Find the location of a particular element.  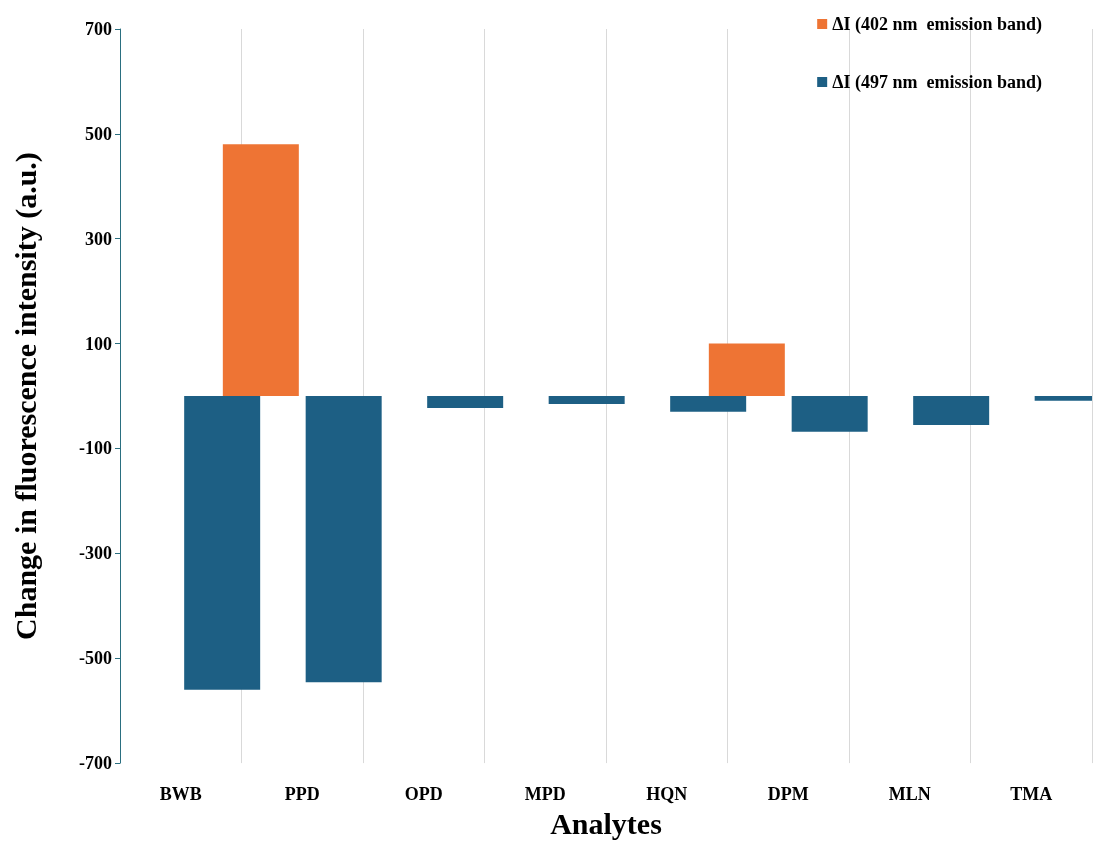

y-tick-label: 700 is located at coordinates (98, 29).